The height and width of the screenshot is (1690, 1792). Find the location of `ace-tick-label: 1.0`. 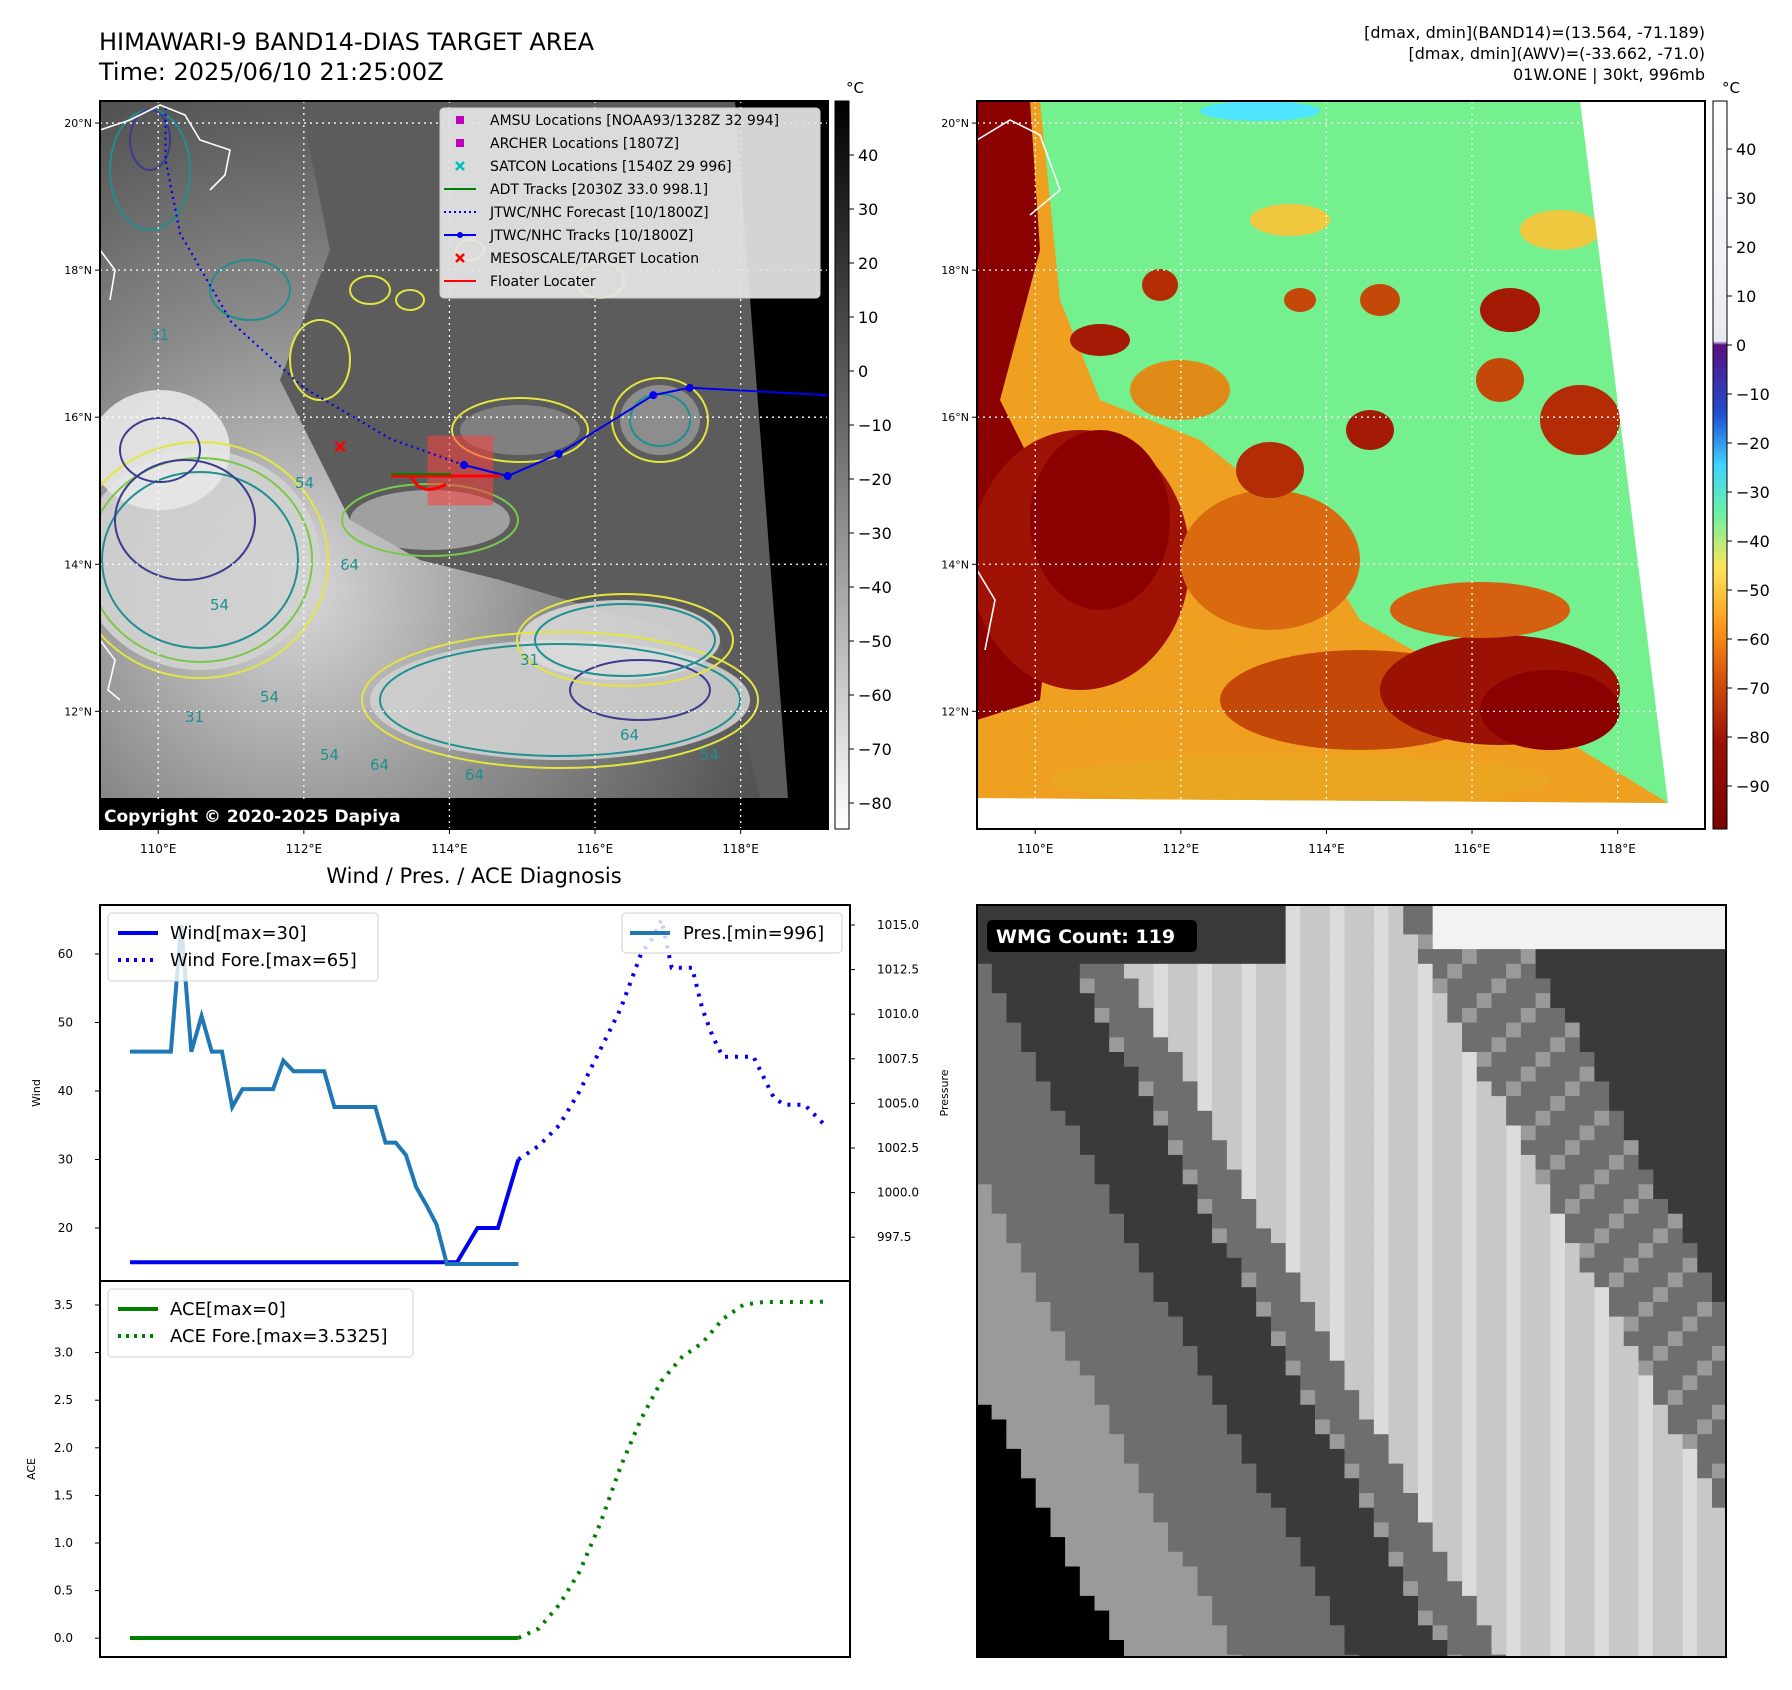

ace-tick-label: 1.0 is located at coordinates (63, 1543).